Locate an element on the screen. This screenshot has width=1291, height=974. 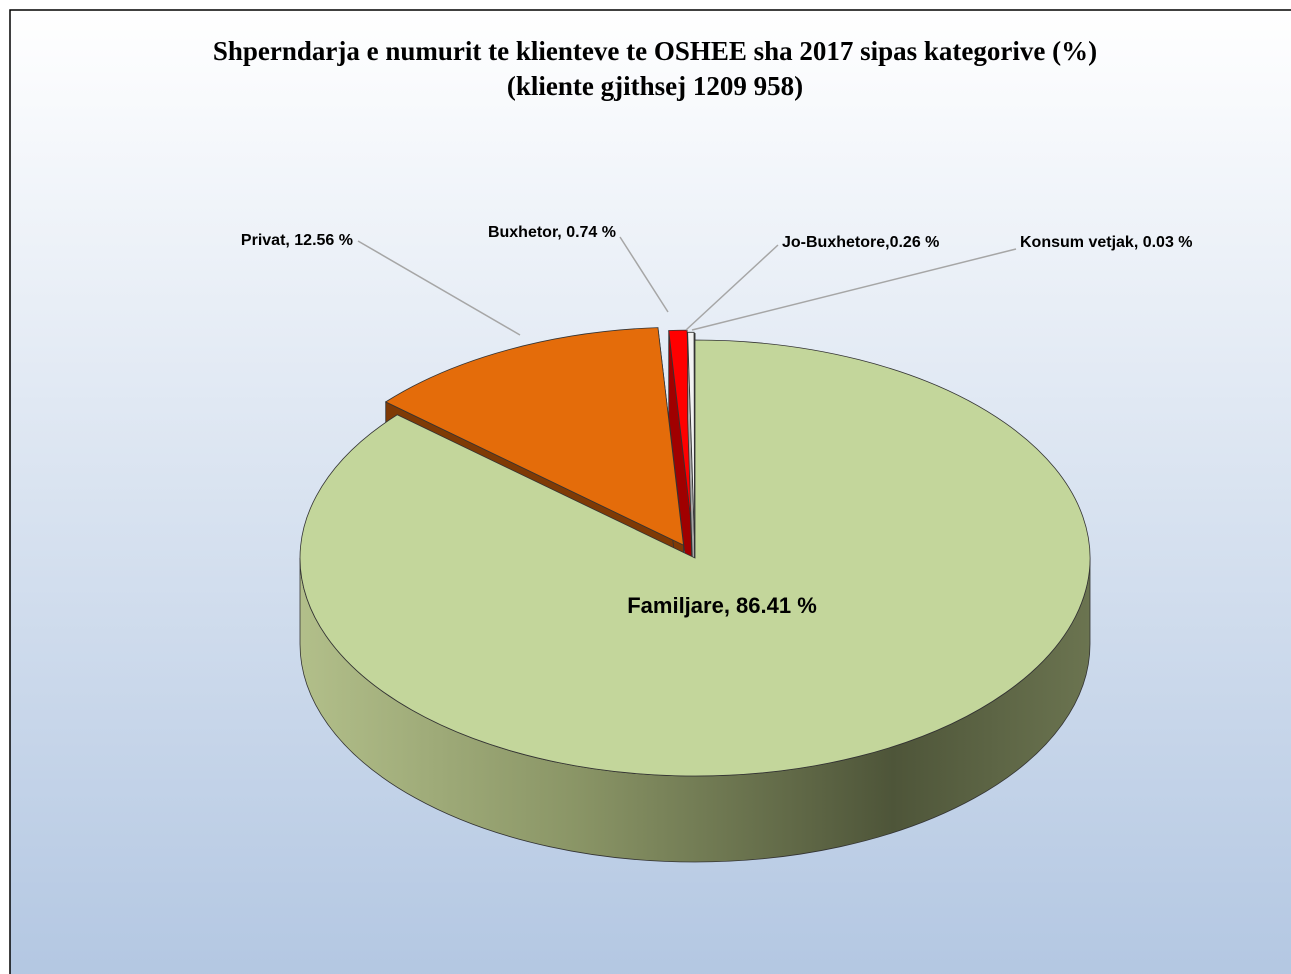
data-label: Privat, 12.56 % is located at coordinates (297, 240).